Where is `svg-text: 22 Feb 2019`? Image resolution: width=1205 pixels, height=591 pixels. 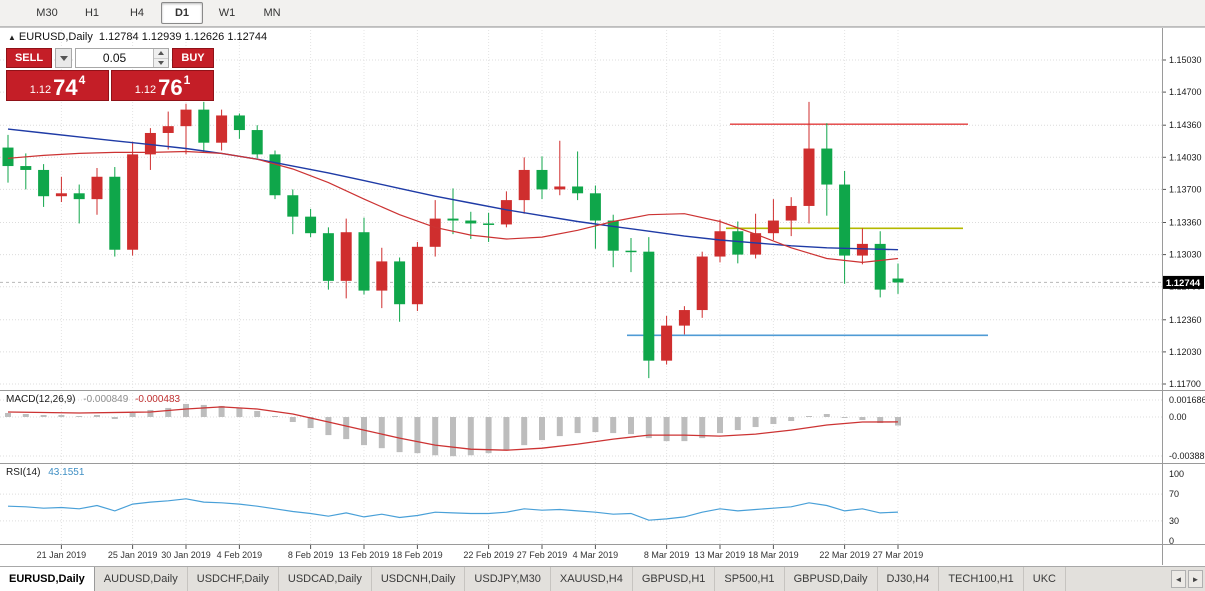
svg-text: 22 Feb 2019 is located at coordinates (488, 555).